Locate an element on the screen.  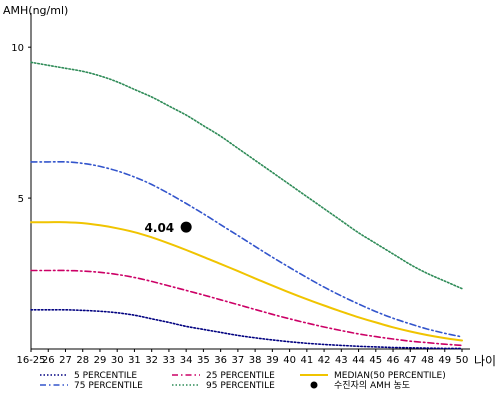
x-tick-label: 33 is located at coordinates (169, 360).